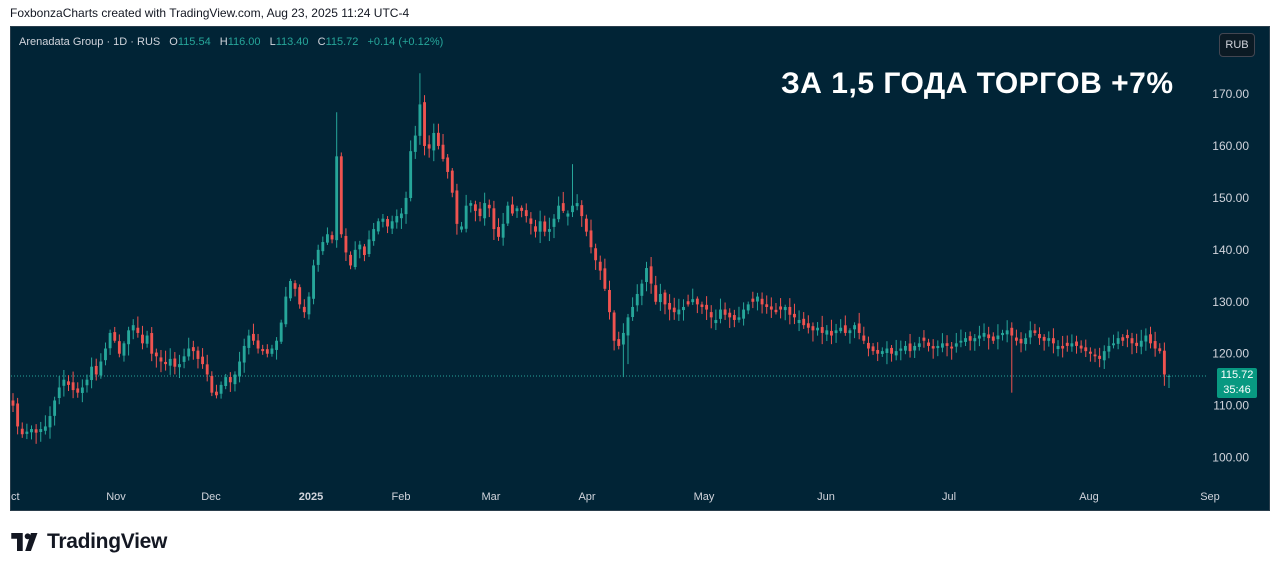 The width and height of the screenshot is (1281, 571). I want to click on x-tick-label: May, so click(704, 497).